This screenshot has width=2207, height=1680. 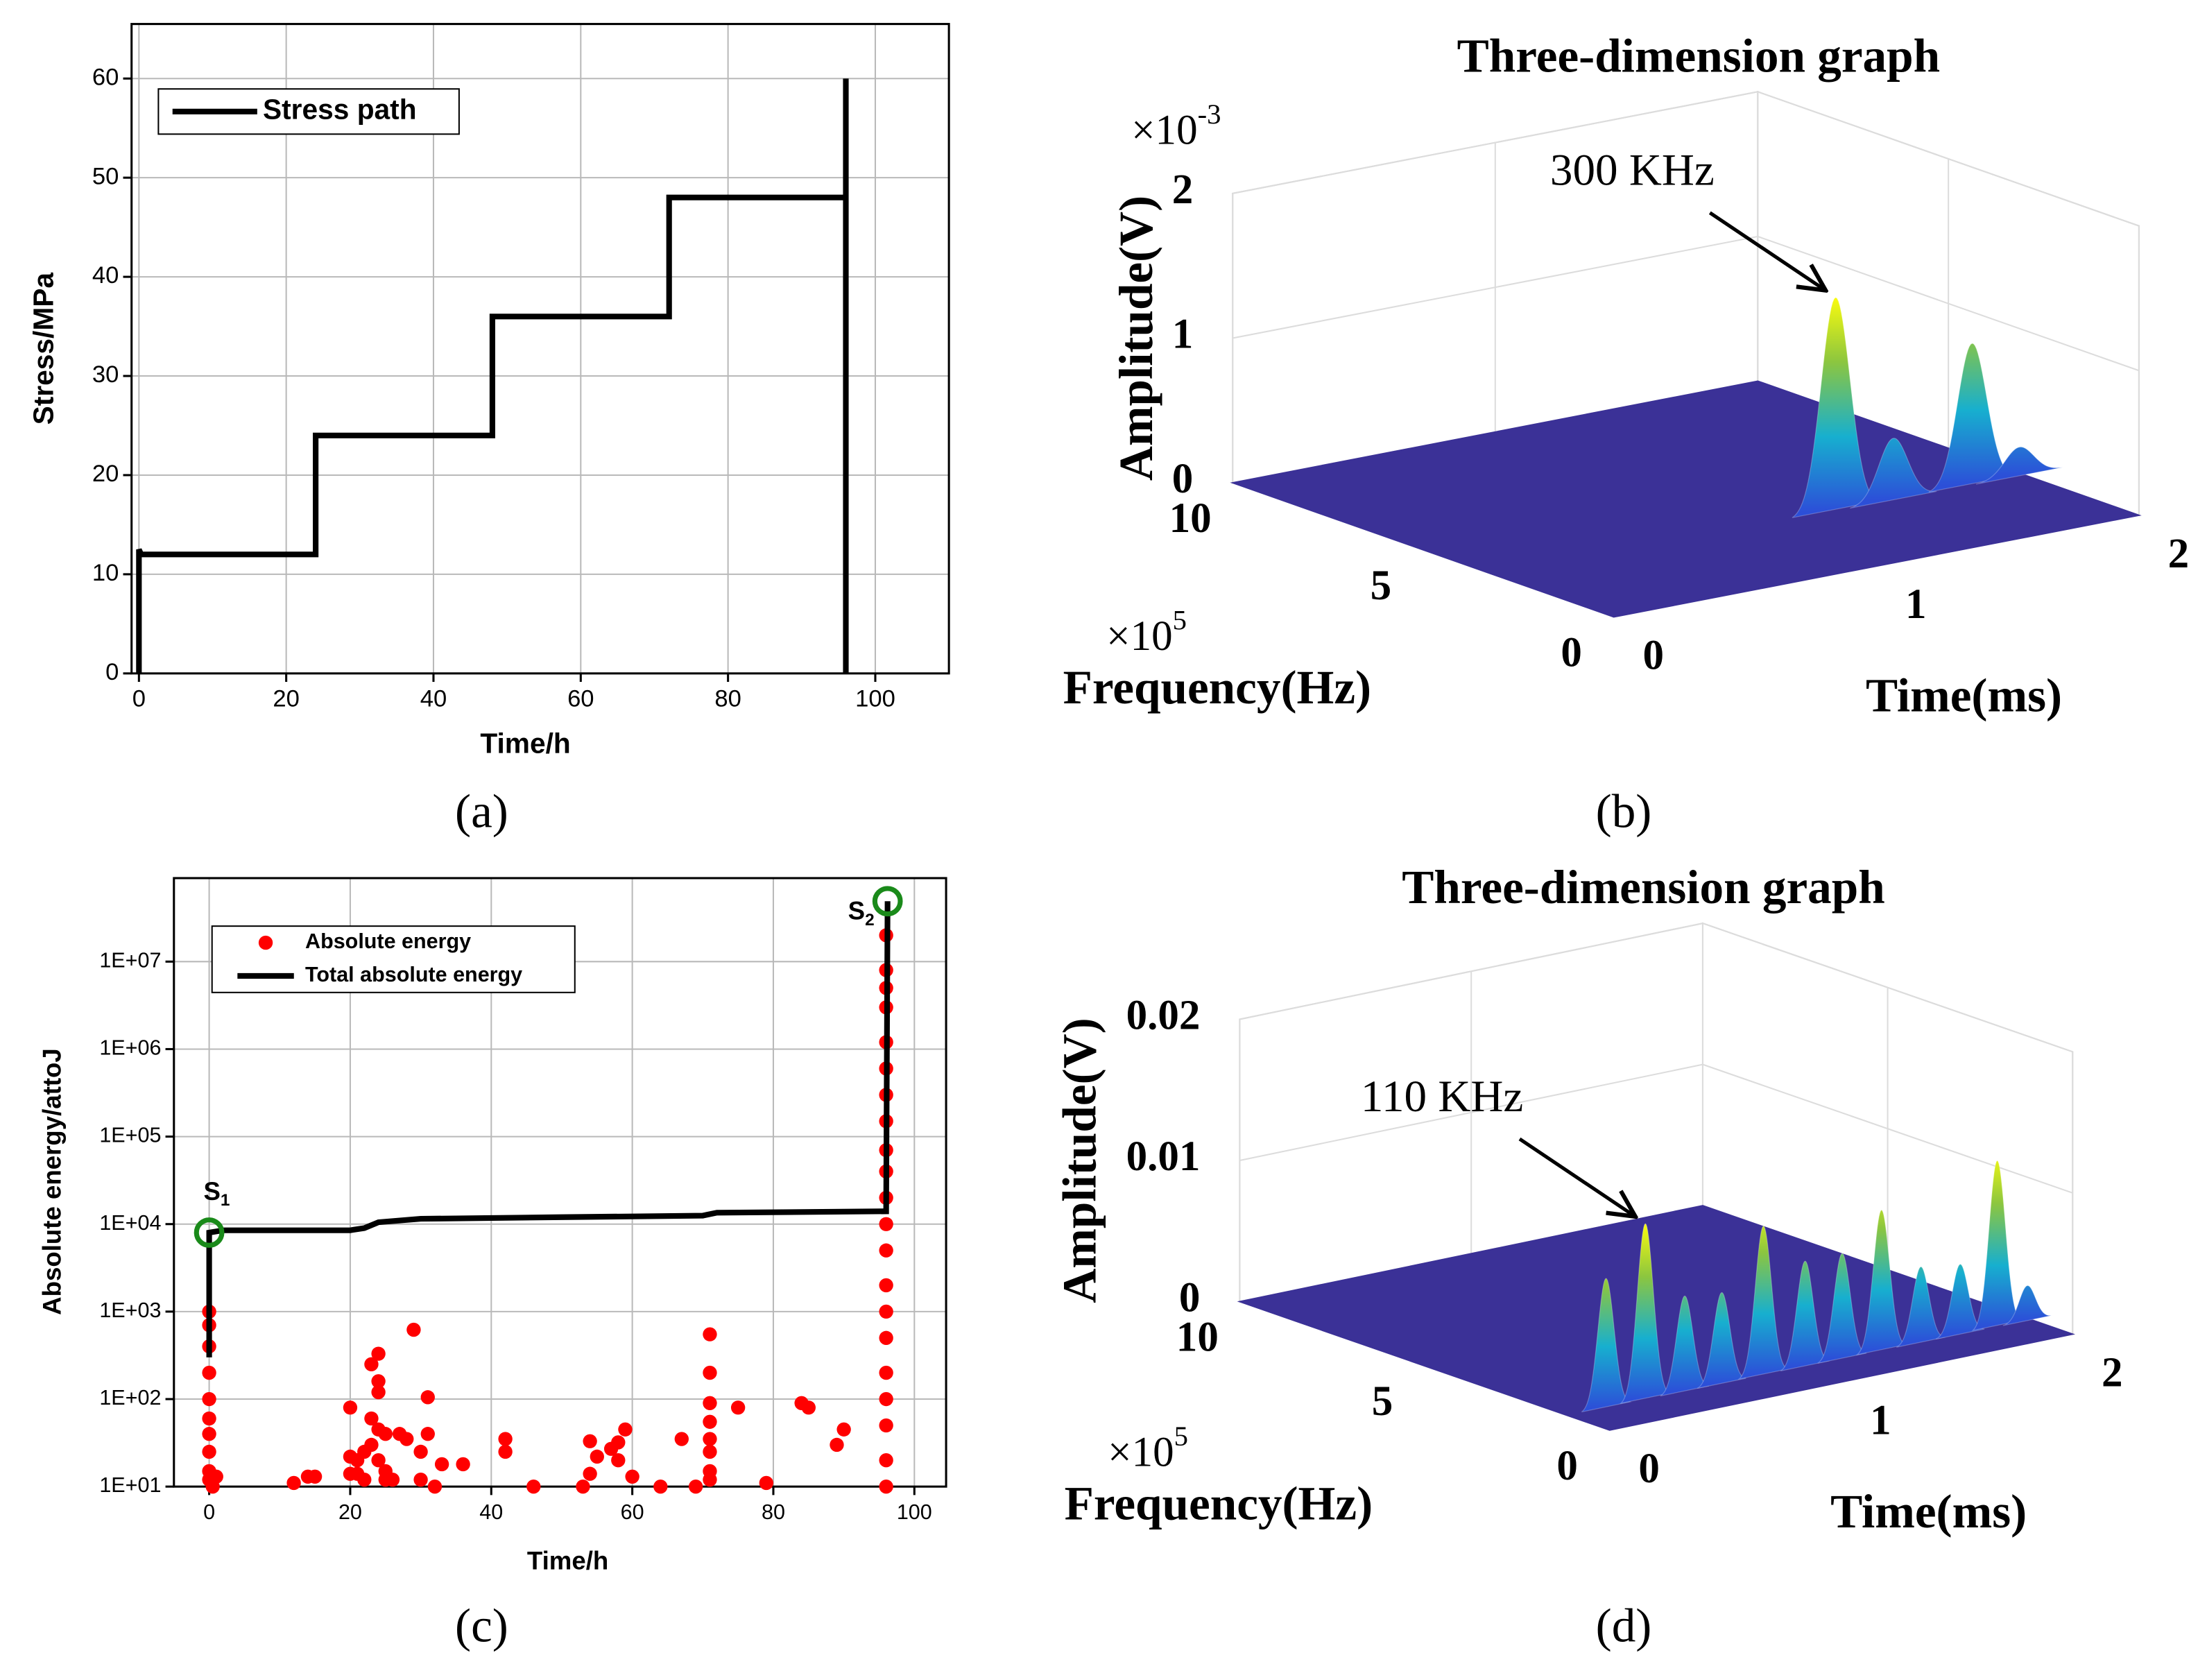 What do you see at coordinates (1183, 479) in the screenshot?
I see `z-tick-label: 0` at bounding box center [1183, 479].